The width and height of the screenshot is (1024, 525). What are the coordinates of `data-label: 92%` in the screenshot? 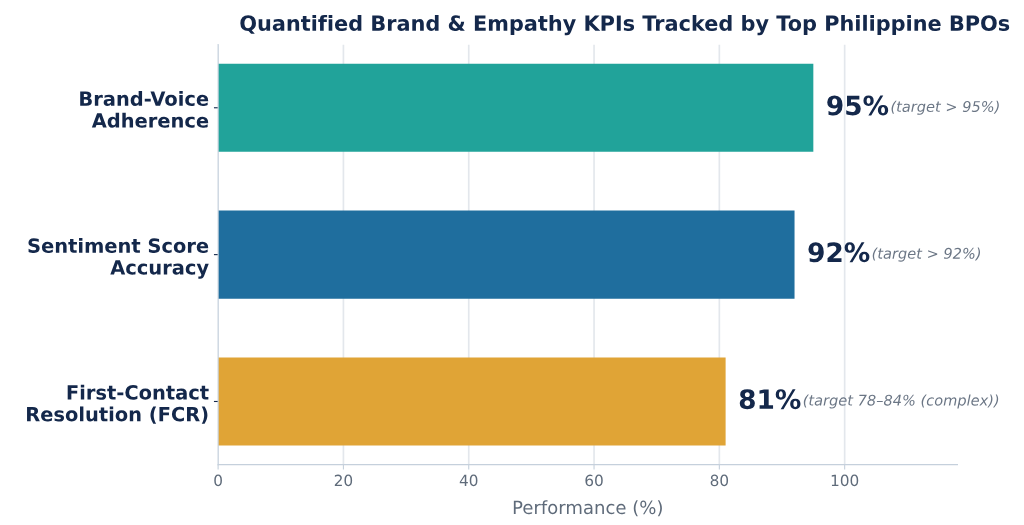 It's located at (839, 252).